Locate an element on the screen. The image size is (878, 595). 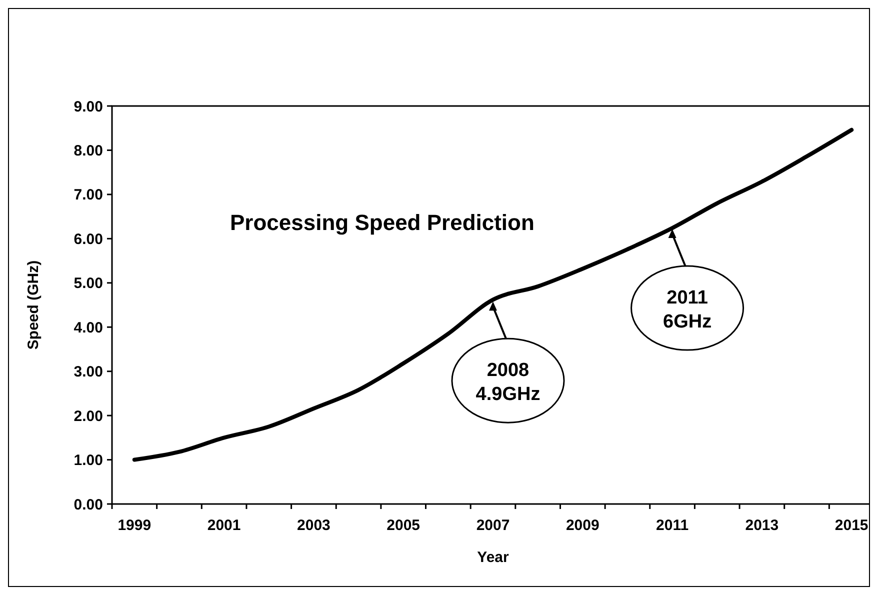
y-tick-label: 9.00 is located at coordinates (88, 107).